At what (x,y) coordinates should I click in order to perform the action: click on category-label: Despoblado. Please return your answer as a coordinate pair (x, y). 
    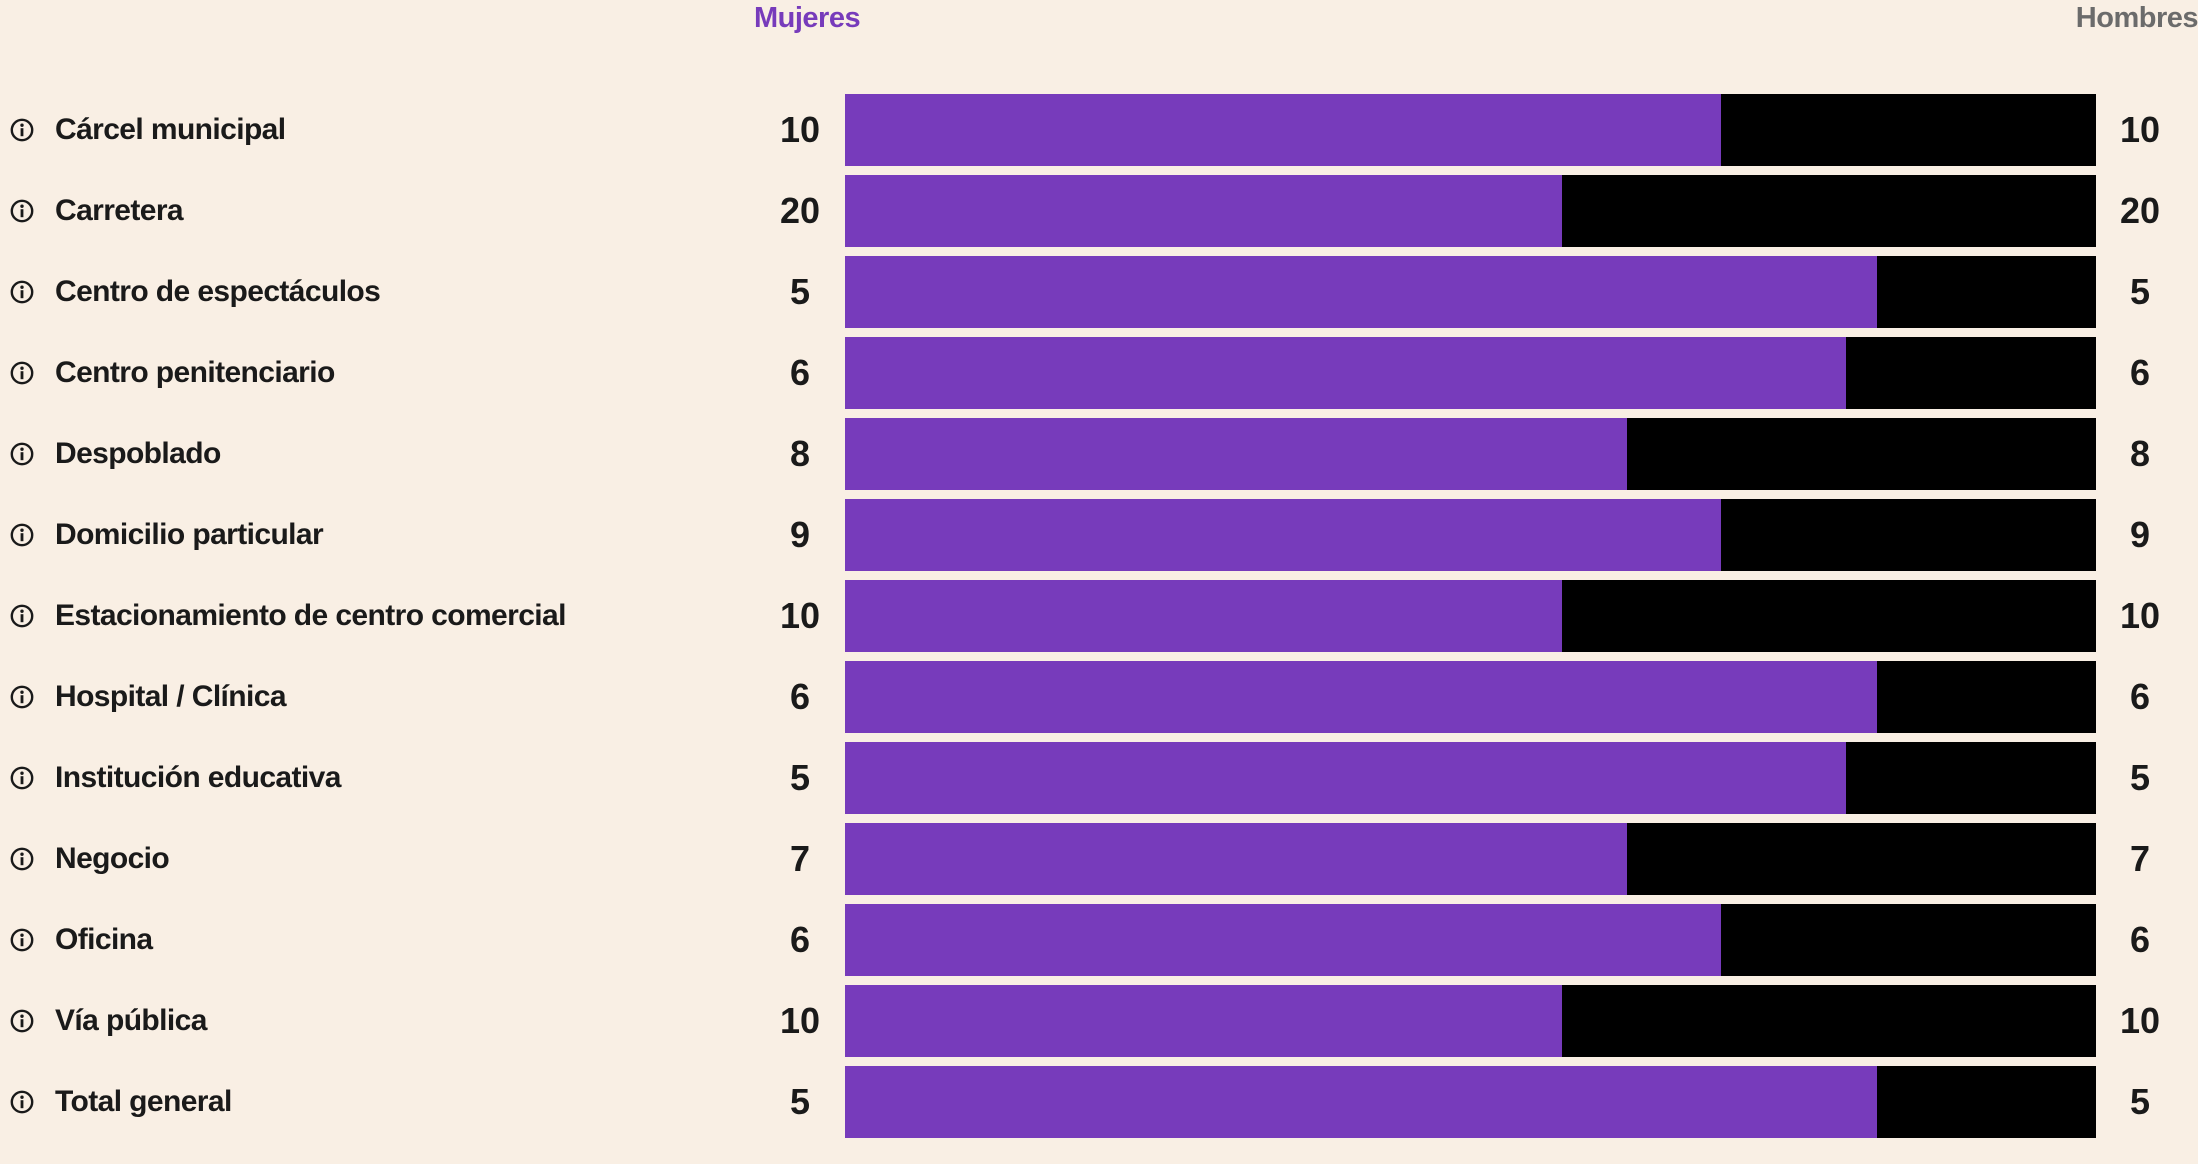
    Looking at the image, I should click on (138, 453).